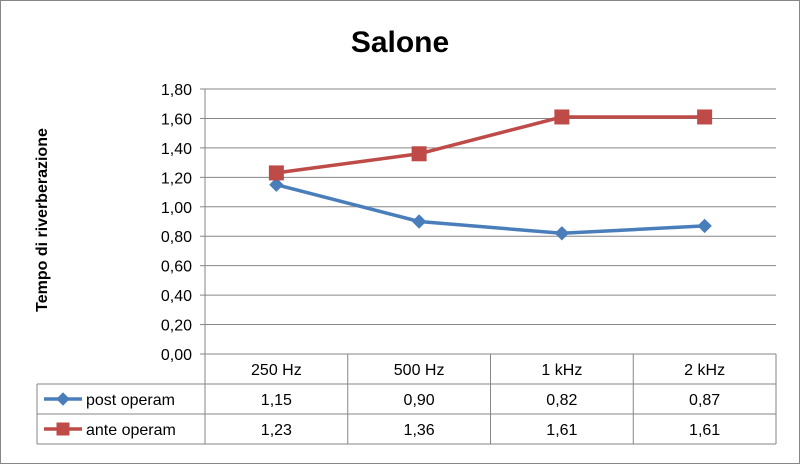  Describe the element at coordinates (130, 400) in the screenshot. I see `legend-series-name: post operam` at that location.